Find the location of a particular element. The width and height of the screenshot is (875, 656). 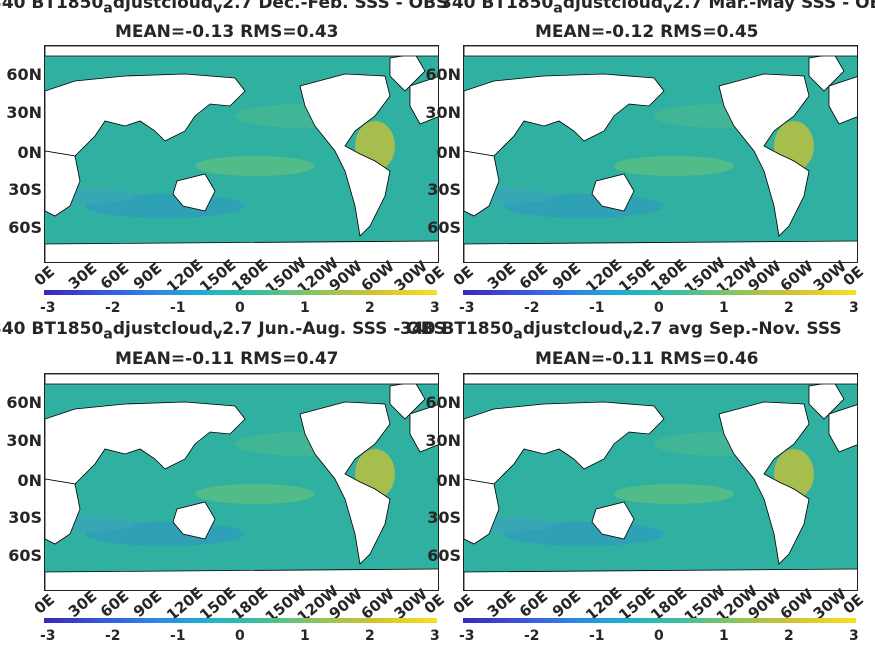

panel-stat: MEAN=-0.11 RMS=0.47 is located at coordinates (227, 359).